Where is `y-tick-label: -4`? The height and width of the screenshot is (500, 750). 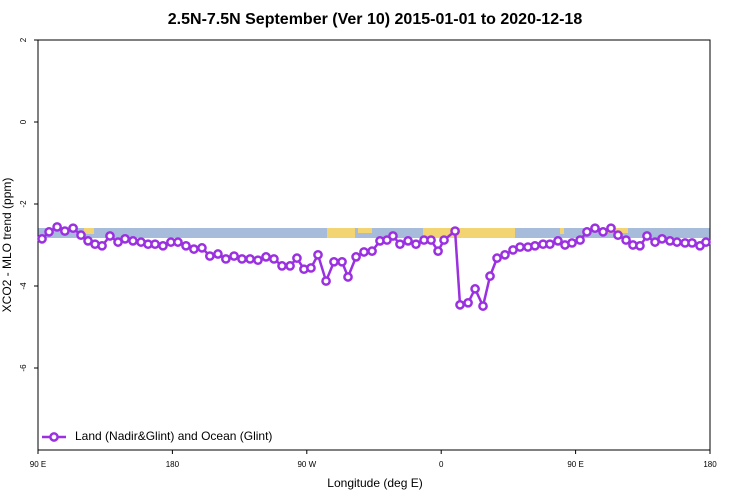 y-tick-label: -4 is located at coordinates (23, 286).